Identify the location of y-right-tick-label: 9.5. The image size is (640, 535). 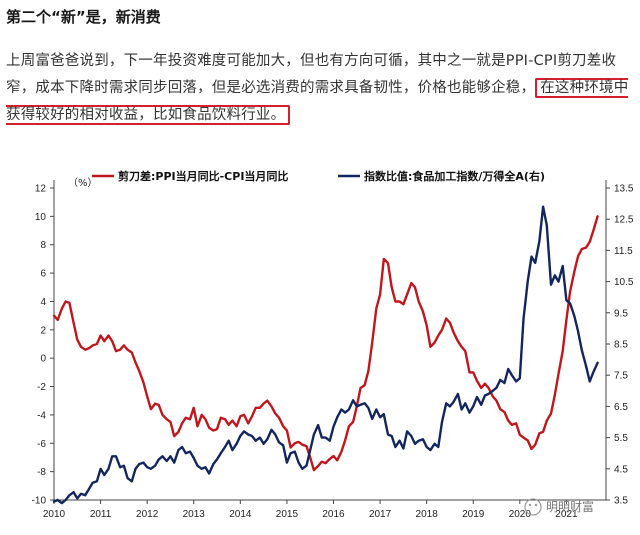
(621, 313).